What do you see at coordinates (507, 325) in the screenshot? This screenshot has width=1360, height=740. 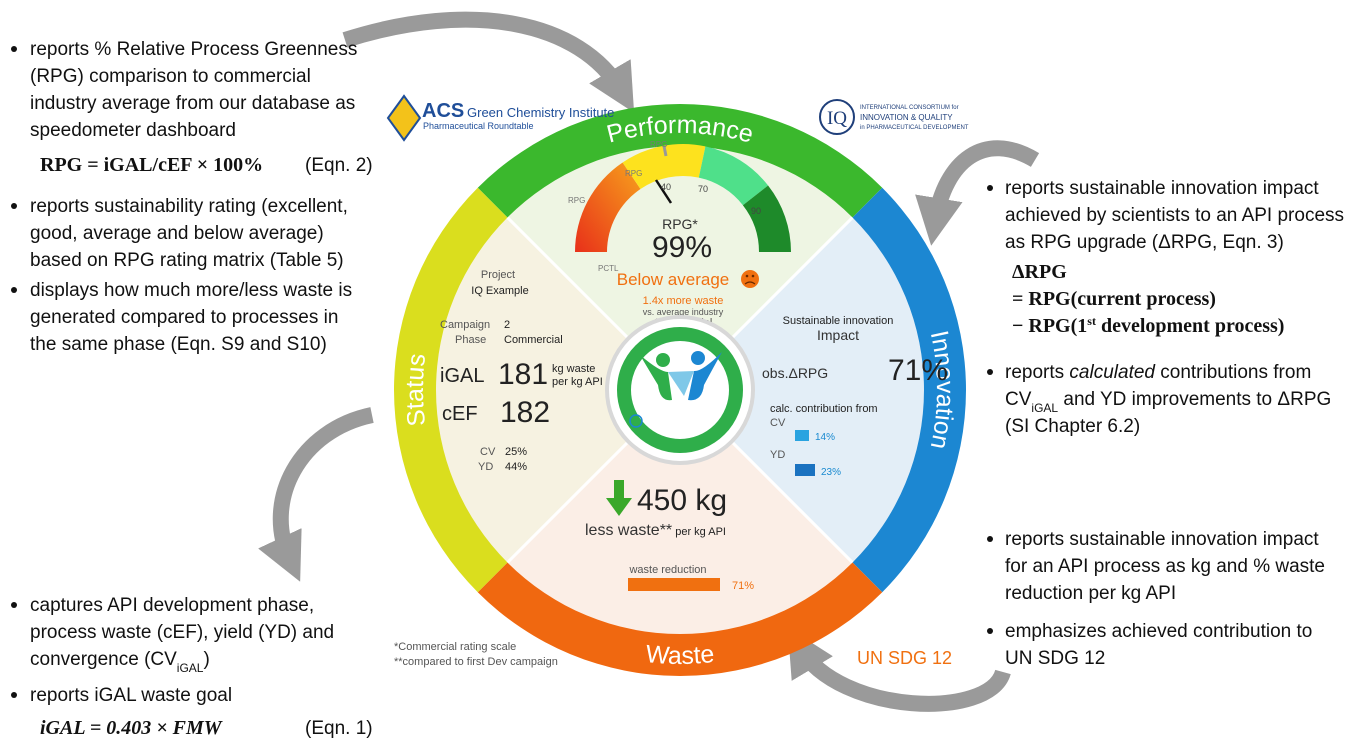 I see `campaign: 2` at bounding box center [507, 325].